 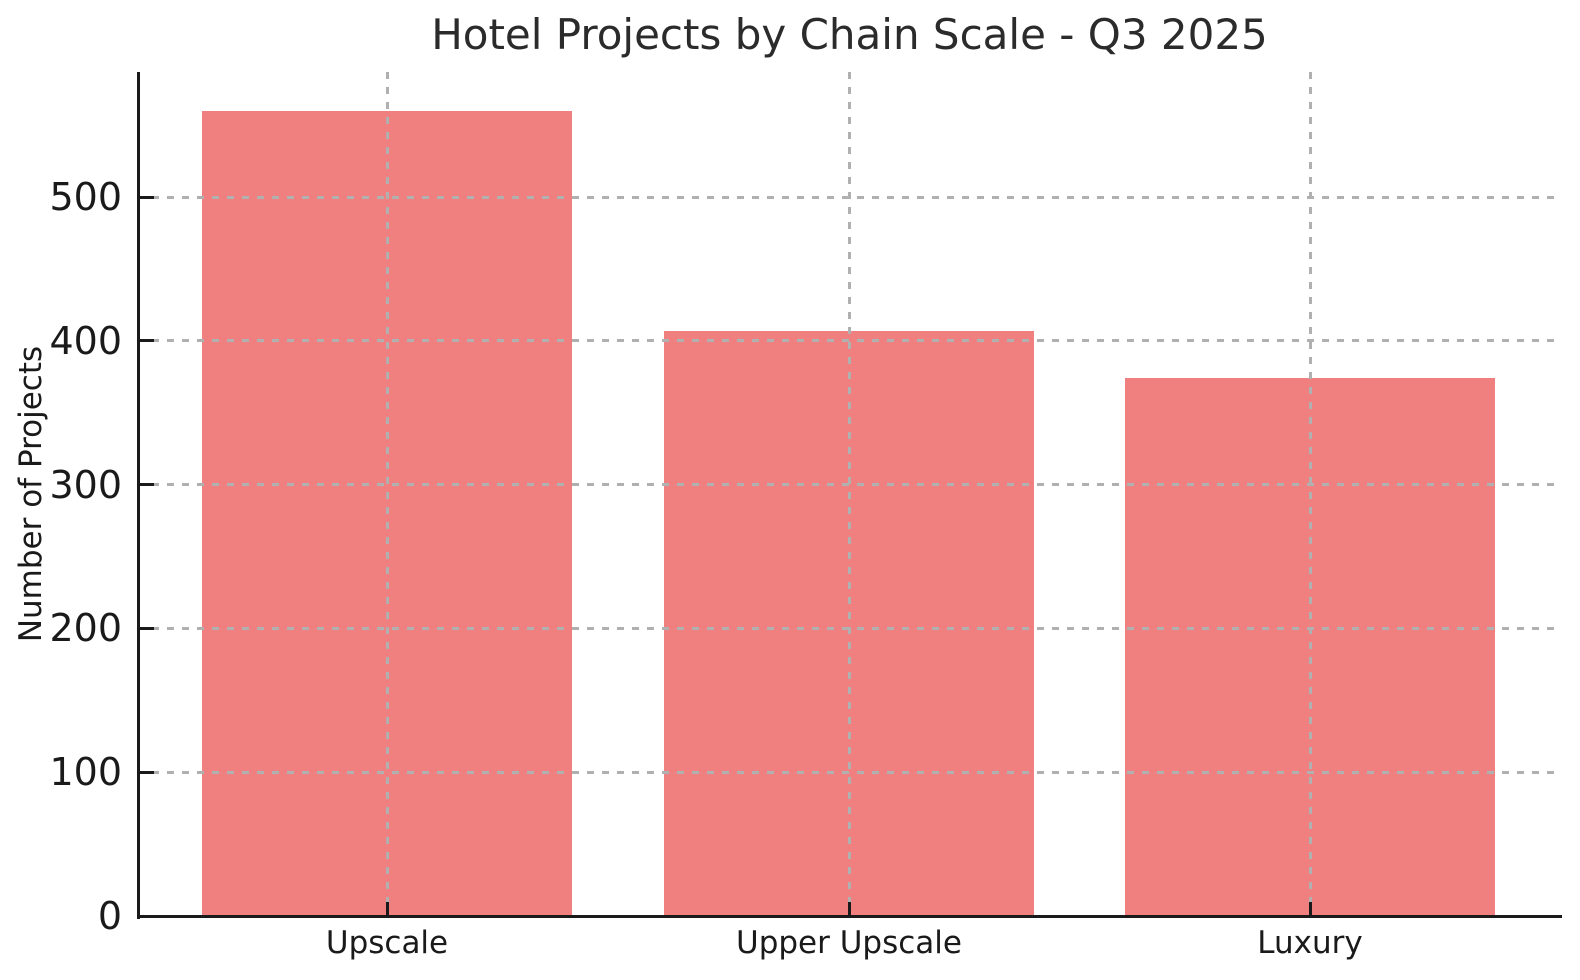 I want to click on x-tick-label-luxury: Luxury, so click(x=1310, y=943).